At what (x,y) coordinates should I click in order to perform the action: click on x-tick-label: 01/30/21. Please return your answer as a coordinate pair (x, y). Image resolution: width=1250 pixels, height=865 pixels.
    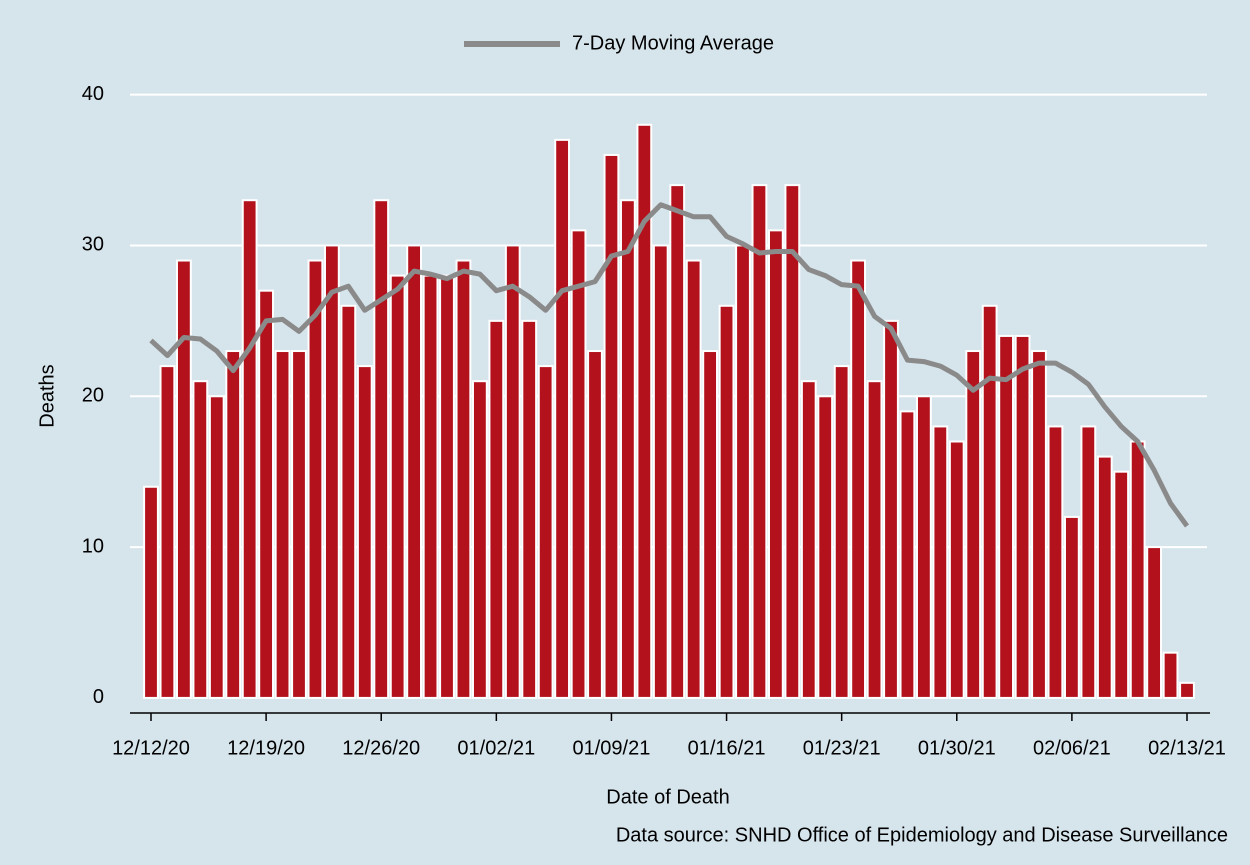
    Looking at the image, I should click on (957, 748).